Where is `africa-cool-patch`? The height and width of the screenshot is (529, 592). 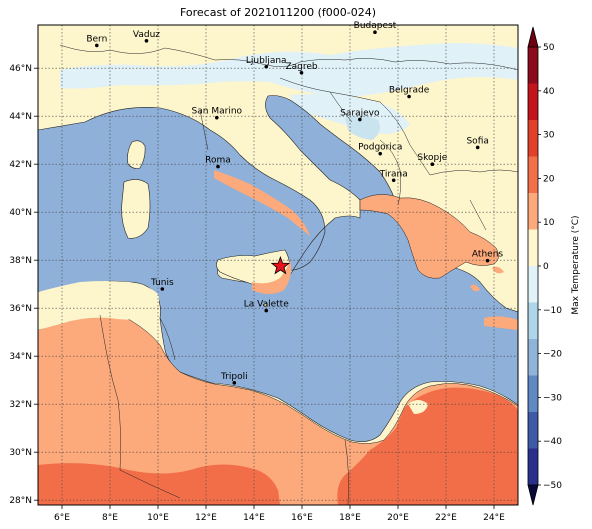
africa-cool-patch is located at coordinates (418, 407).